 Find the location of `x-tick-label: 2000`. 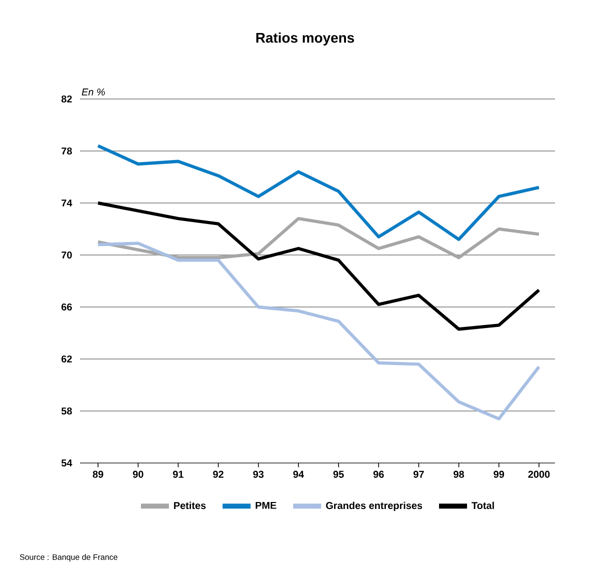

x-tick-label: 2000 is located at coordinates (539, 474).